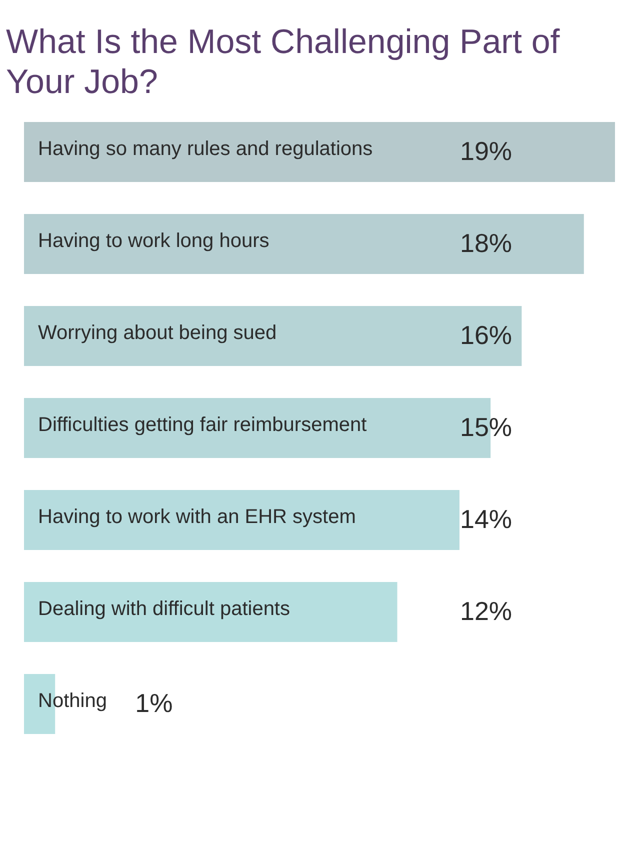 This screenshot has width=640, height=849. I want to click on data-label: 12%, so click(486, 611).